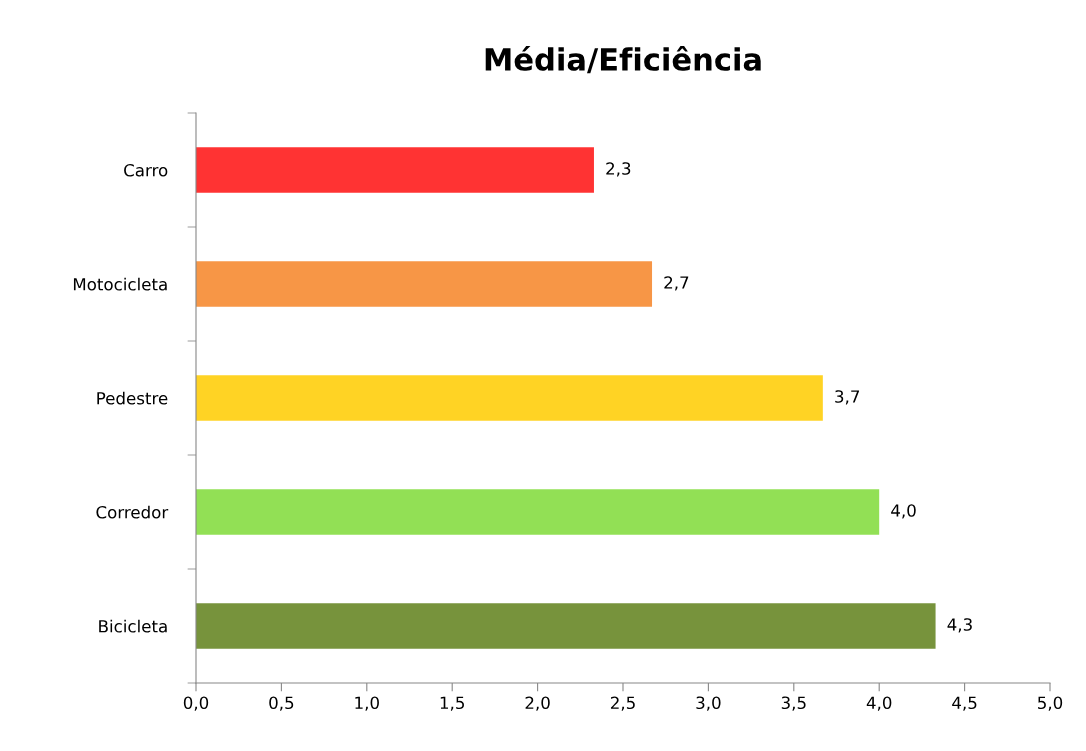 The width and height of the screenshot is (1086, 751). What do you see at coordinates (133, 626) in the screenshot?
I see `y-tick-label: Bicicleta` at bounding box center [133, 626].